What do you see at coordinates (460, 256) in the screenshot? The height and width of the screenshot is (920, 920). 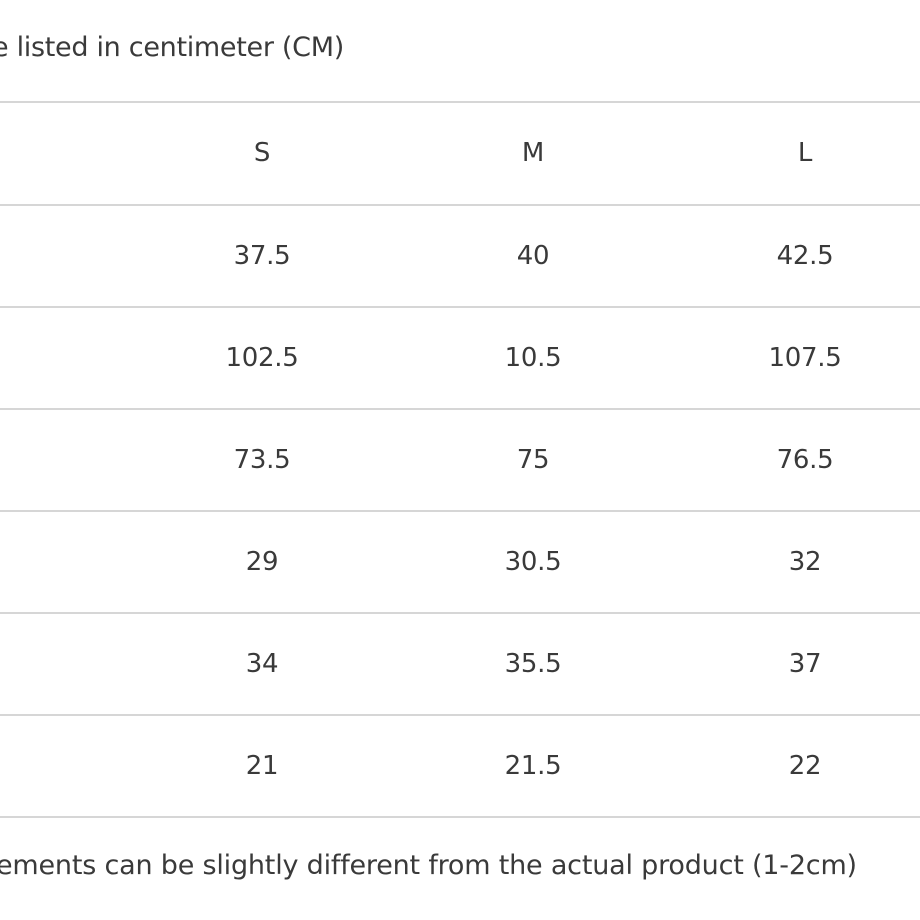 I see `table-row: 37.5 40 42.5` at bounding box center [460, 256].